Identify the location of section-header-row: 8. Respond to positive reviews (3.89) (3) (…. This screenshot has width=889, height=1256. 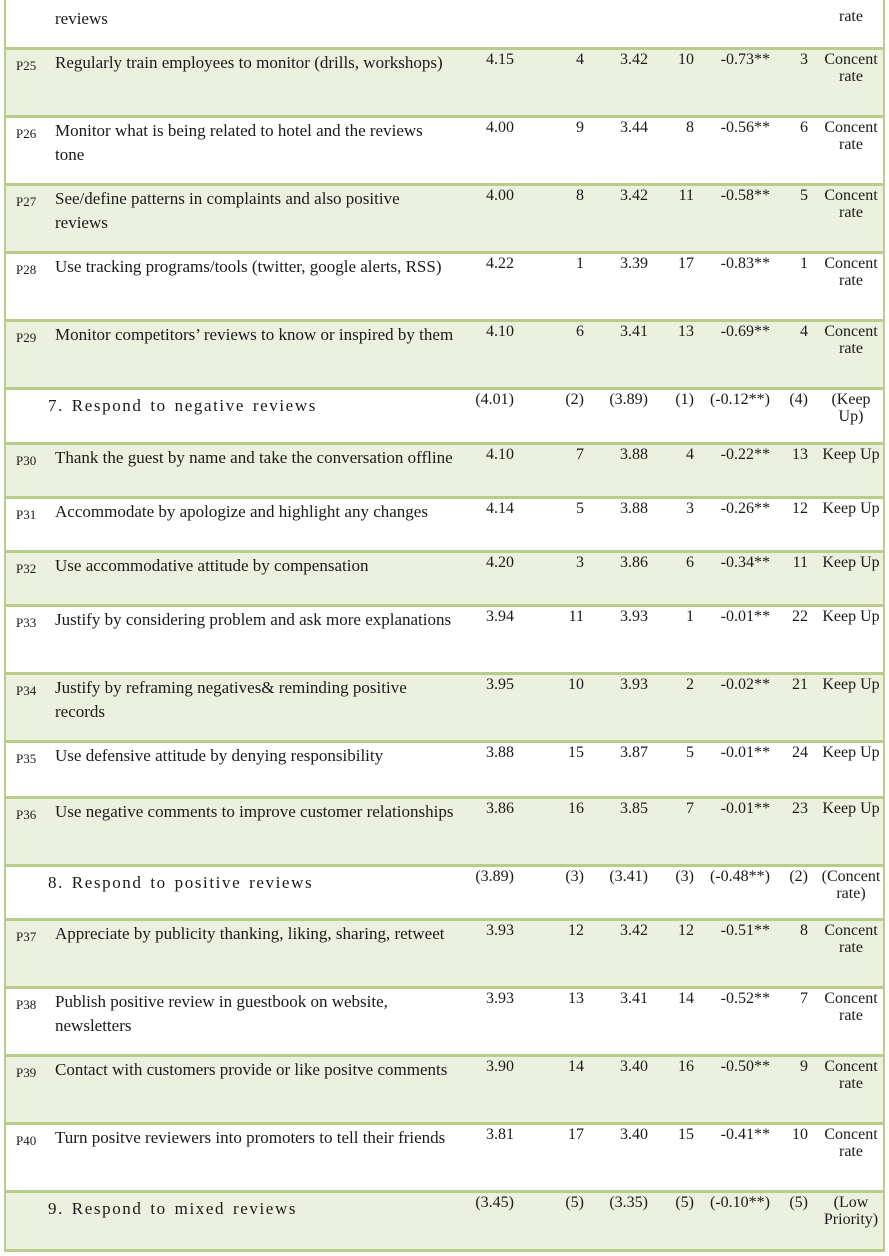
(444, 894).